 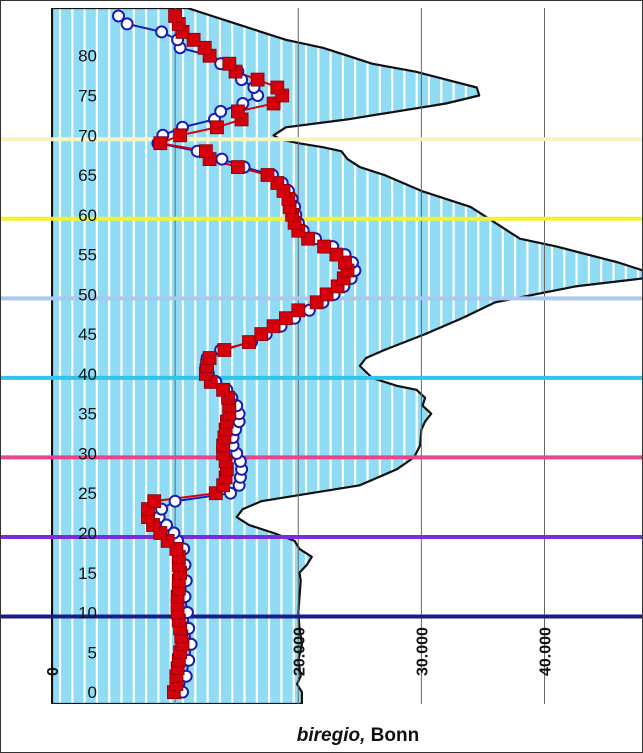 I want to click on y-tick-label: 25, so click(x=87, y=493).